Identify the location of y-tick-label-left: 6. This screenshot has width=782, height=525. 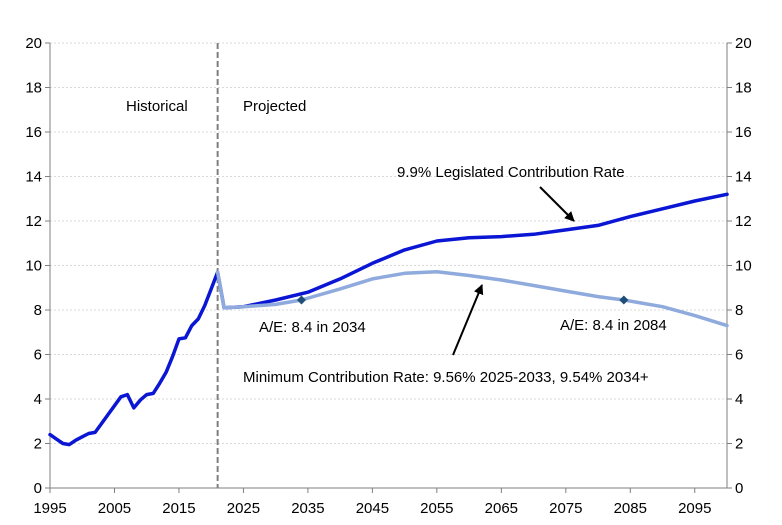
(38, 355).